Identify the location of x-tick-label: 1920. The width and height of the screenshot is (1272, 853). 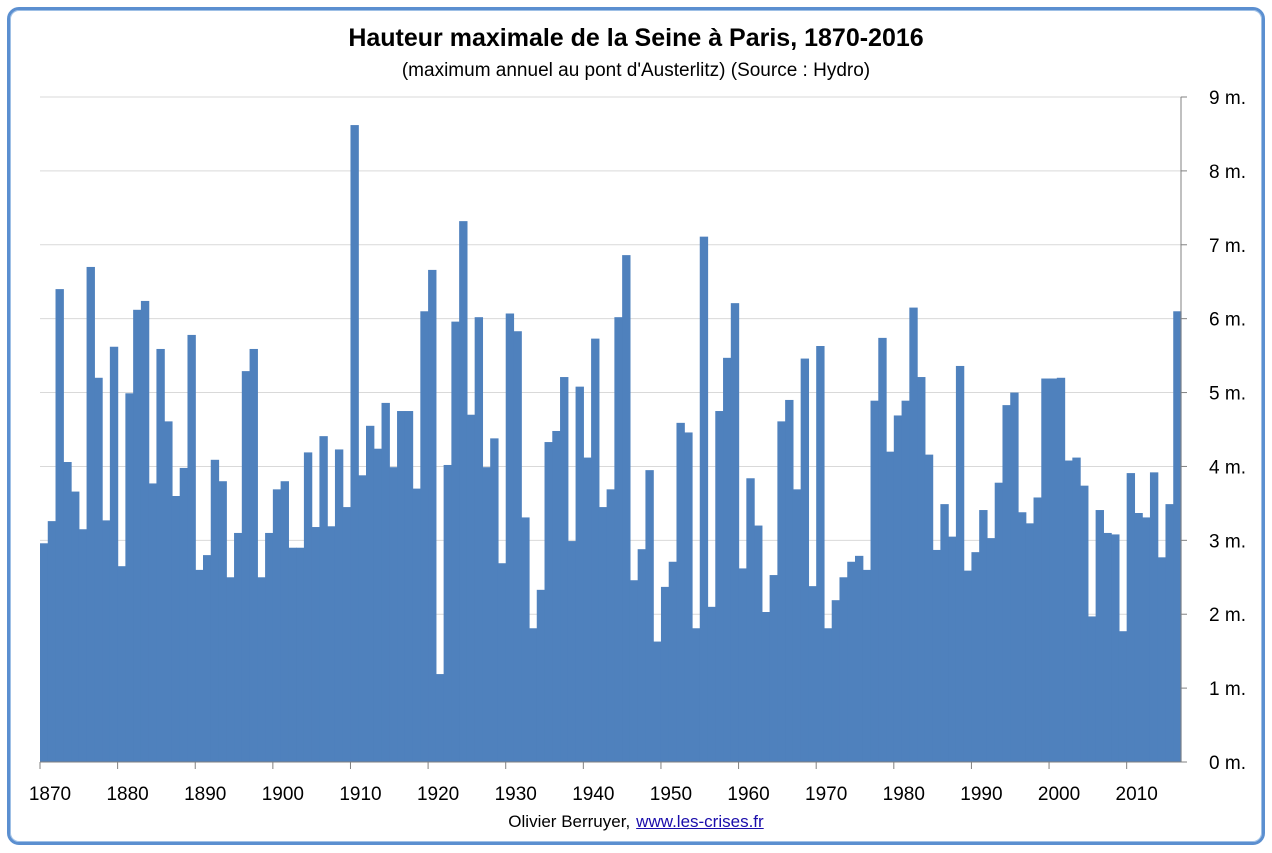
(438, 794).